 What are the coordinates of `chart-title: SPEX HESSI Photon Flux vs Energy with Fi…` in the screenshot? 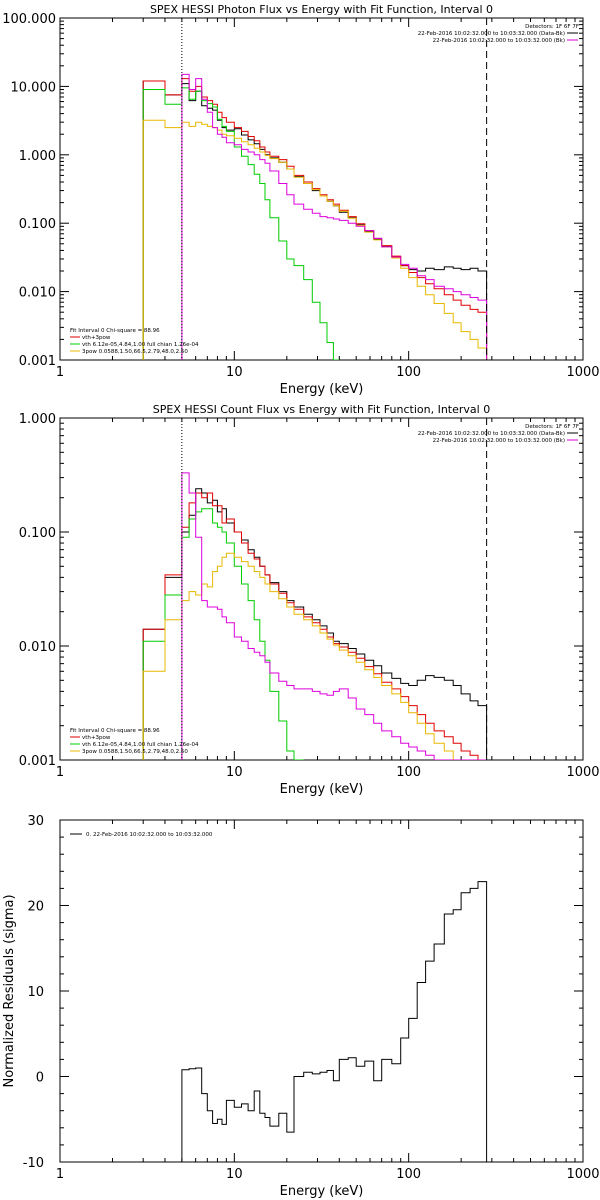 It's located at (321, 9).